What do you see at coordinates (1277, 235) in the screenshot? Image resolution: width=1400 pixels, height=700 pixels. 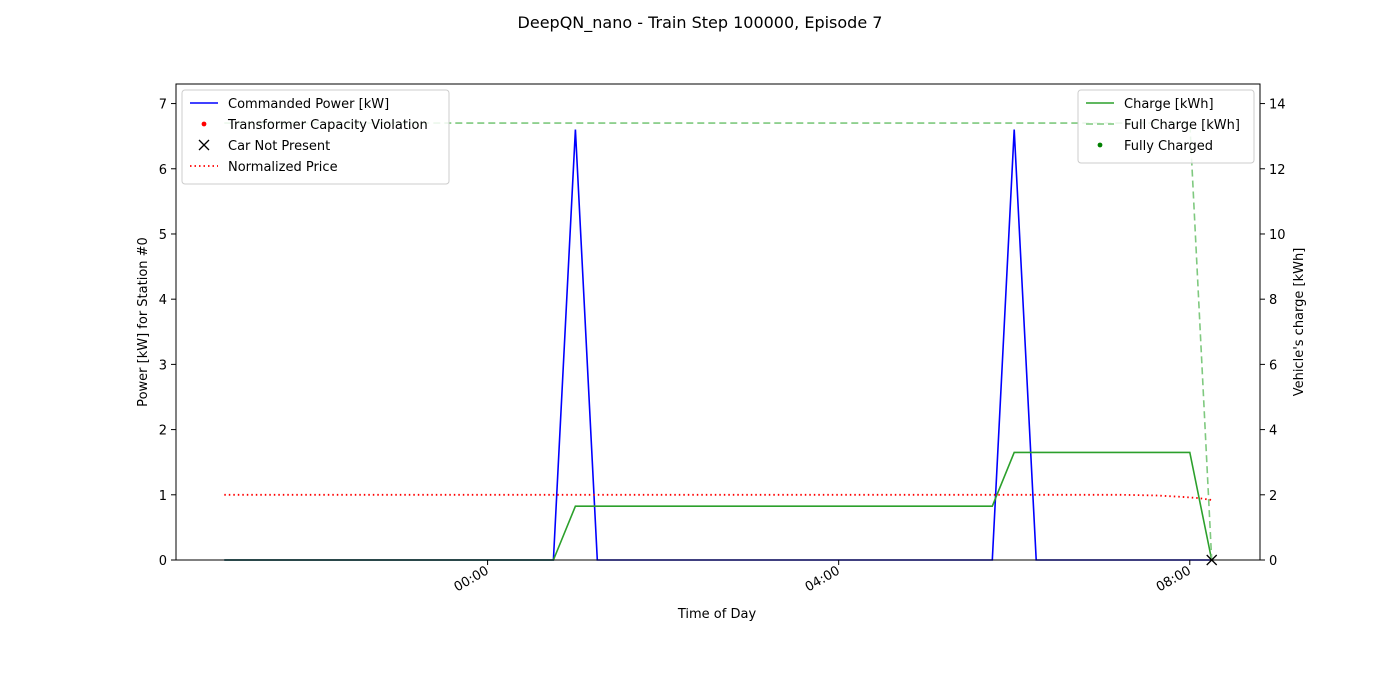 I see `y-tick-label-right: 10` at bounding box center [1277, 235].